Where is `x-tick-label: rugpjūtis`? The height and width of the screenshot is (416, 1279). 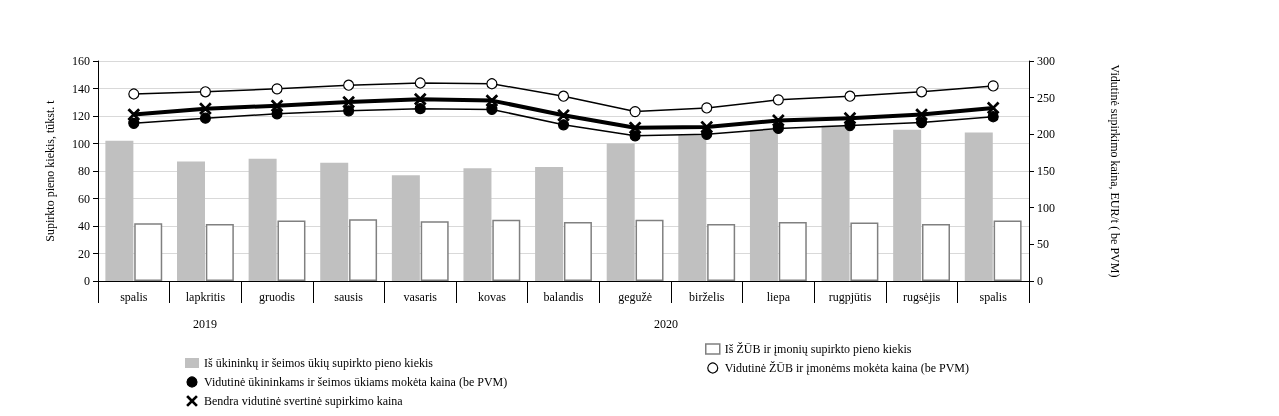
x-tick-label: rugpjūtis is located at coordinates (850, 297).